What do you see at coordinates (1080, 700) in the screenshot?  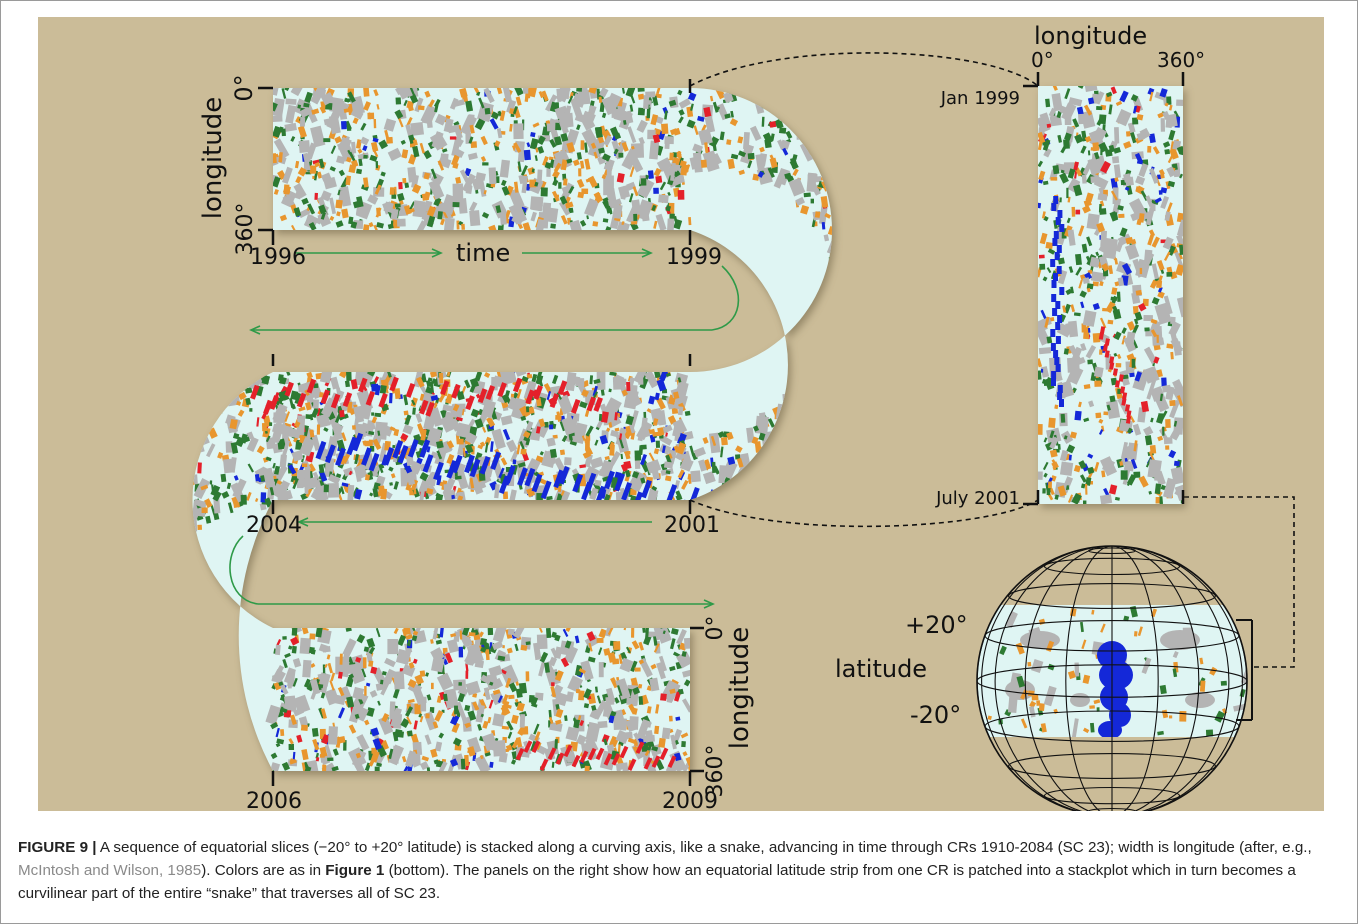 I see `magnetic-region-gray` at bounding box center [1080, 700].